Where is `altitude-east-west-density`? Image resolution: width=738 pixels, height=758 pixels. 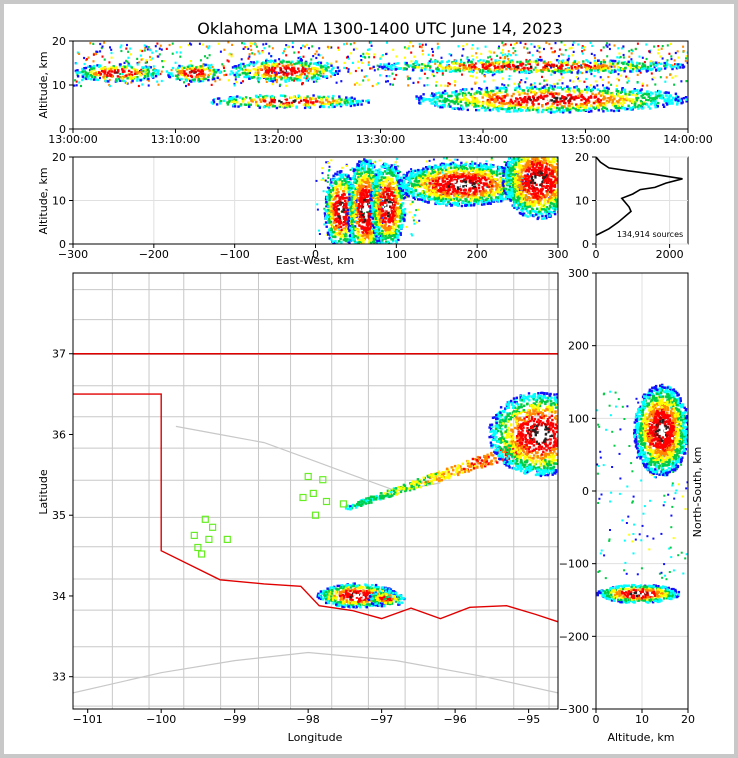 altitude-east-west-density is located at coordinates (436, 204).